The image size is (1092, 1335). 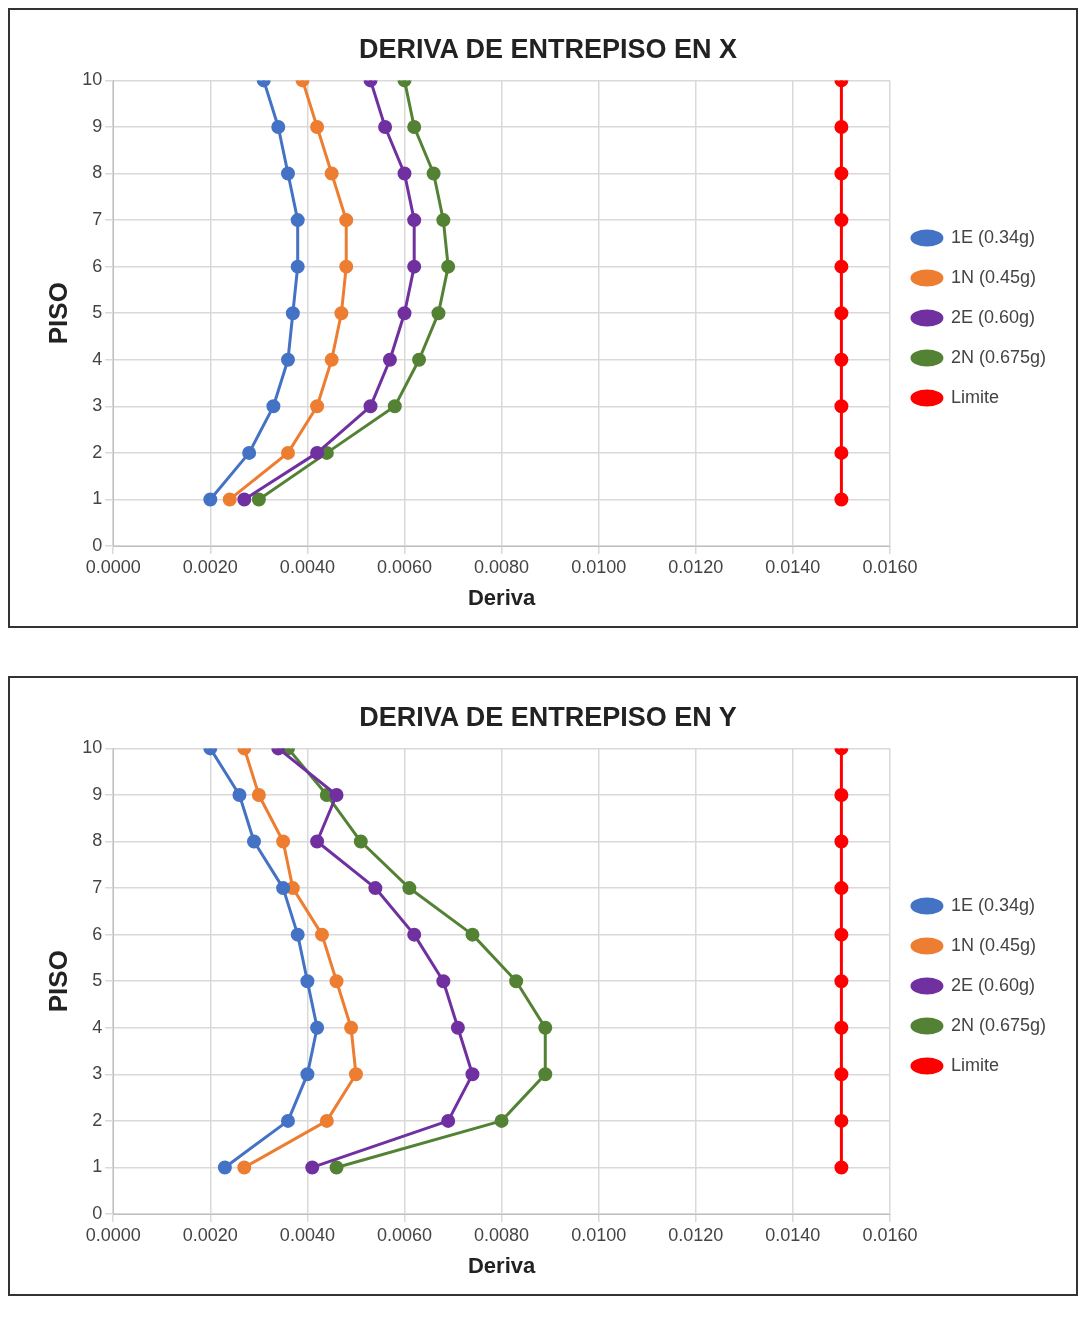 I want to click on x-tick-label: 0.0140, so click(x=793, y=1234).